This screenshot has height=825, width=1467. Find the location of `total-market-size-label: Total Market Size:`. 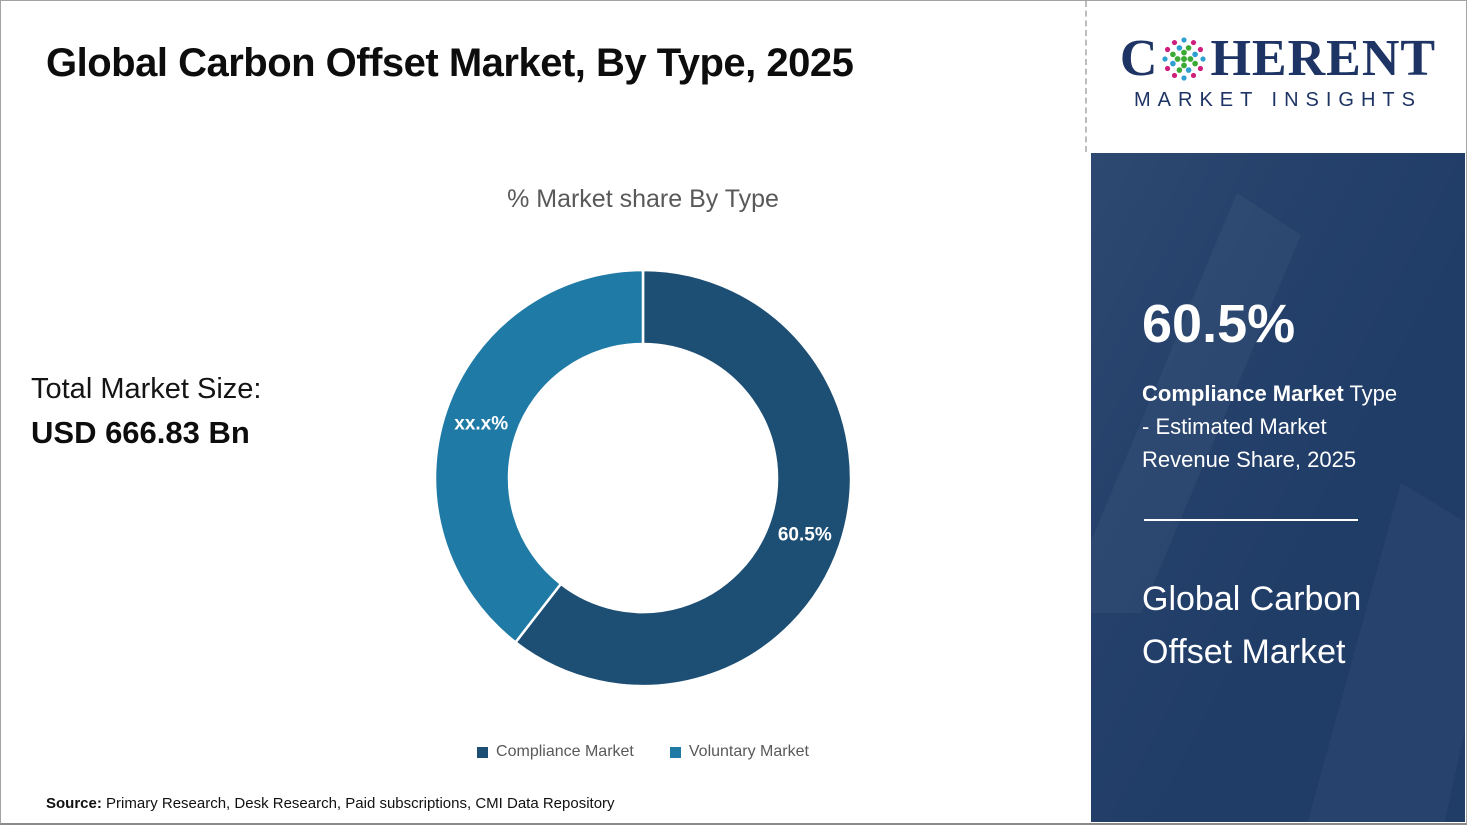

total-market-size-label: Total Market Size: is located at coordinates (146, 389).